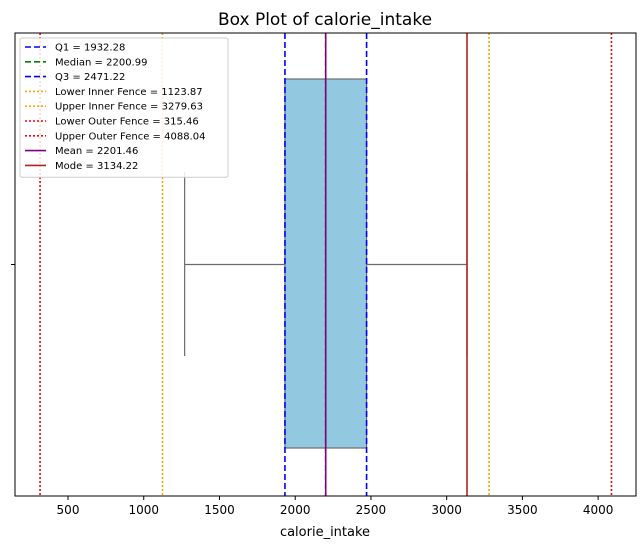 Image resolution: width=644 pixels, height=548 pixels. What do you see at coordinates (129, 92) in the screenshot?
I see `legend-label-3: Lower Inner Fence = 1123.87` at bounding box center [129, 92].